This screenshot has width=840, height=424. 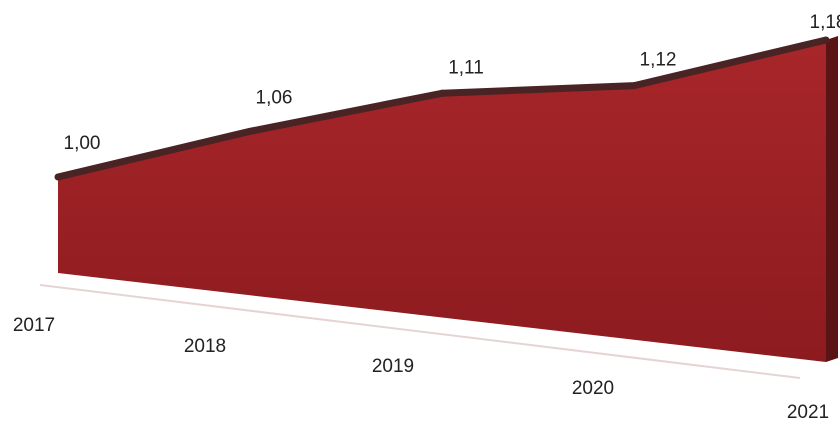 I want to click on data-label-2020: 1,12, so click(x=658, y=60).